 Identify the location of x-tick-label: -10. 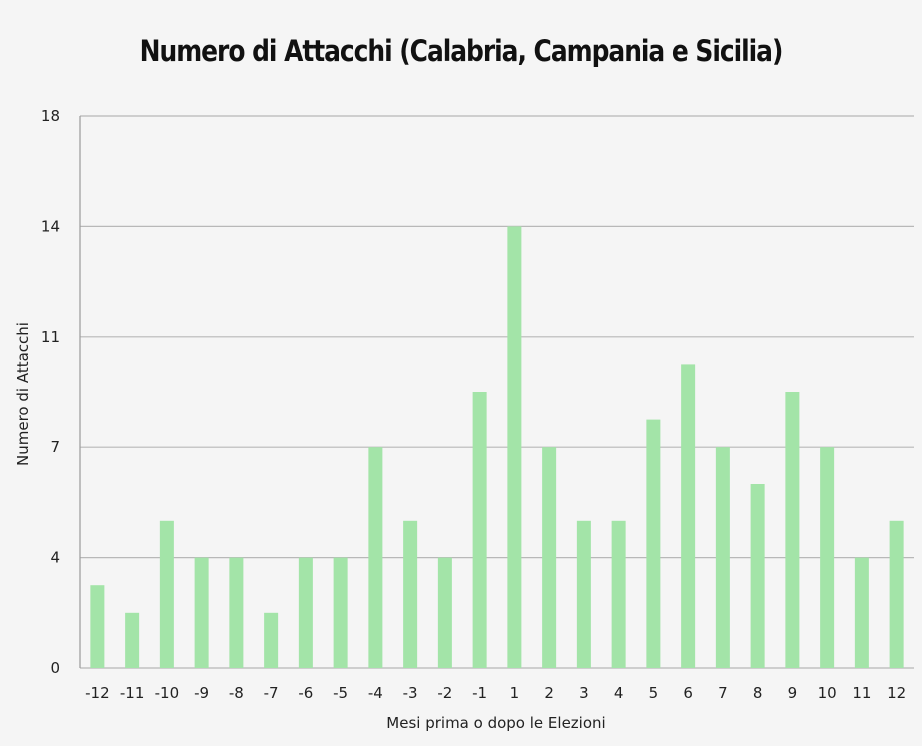
(167, 693).